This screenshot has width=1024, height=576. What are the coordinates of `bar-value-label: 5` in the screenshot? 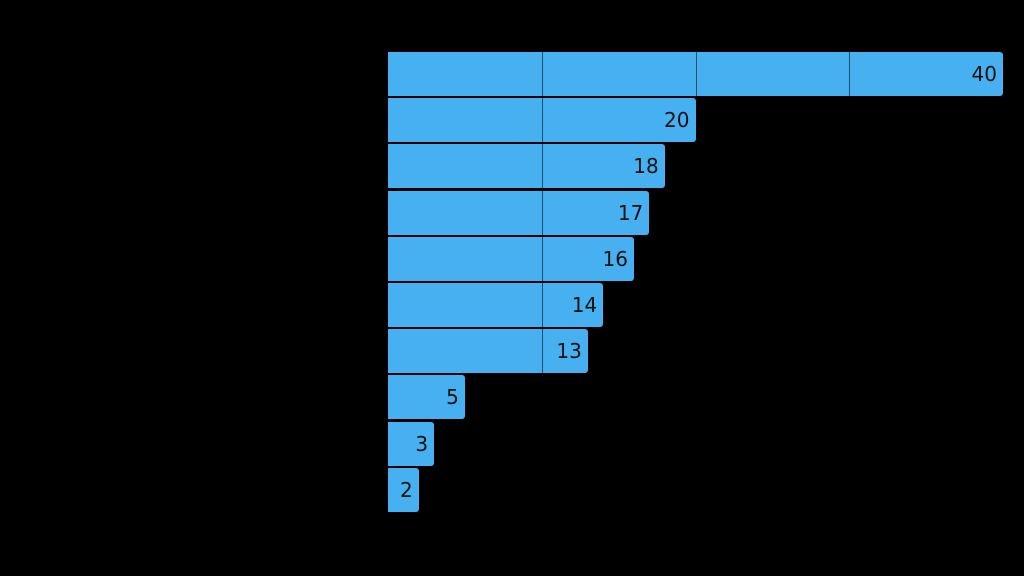 It's located at (452, 397).